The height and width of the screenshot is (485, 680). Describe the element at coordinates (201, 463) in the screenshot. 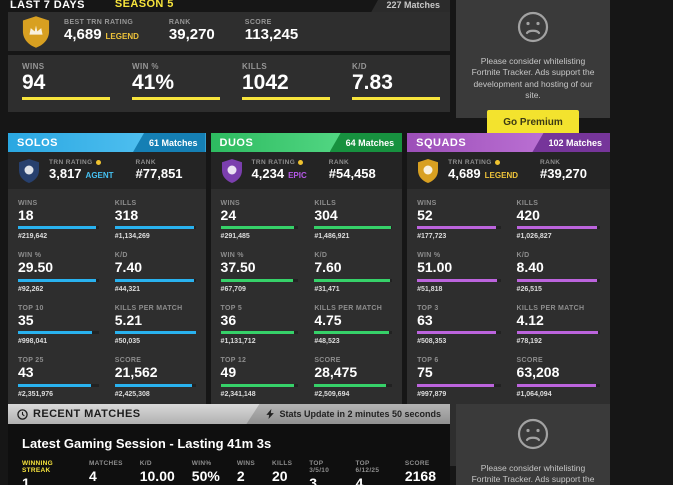

I see `session-stat-label: WIN%` at that location.